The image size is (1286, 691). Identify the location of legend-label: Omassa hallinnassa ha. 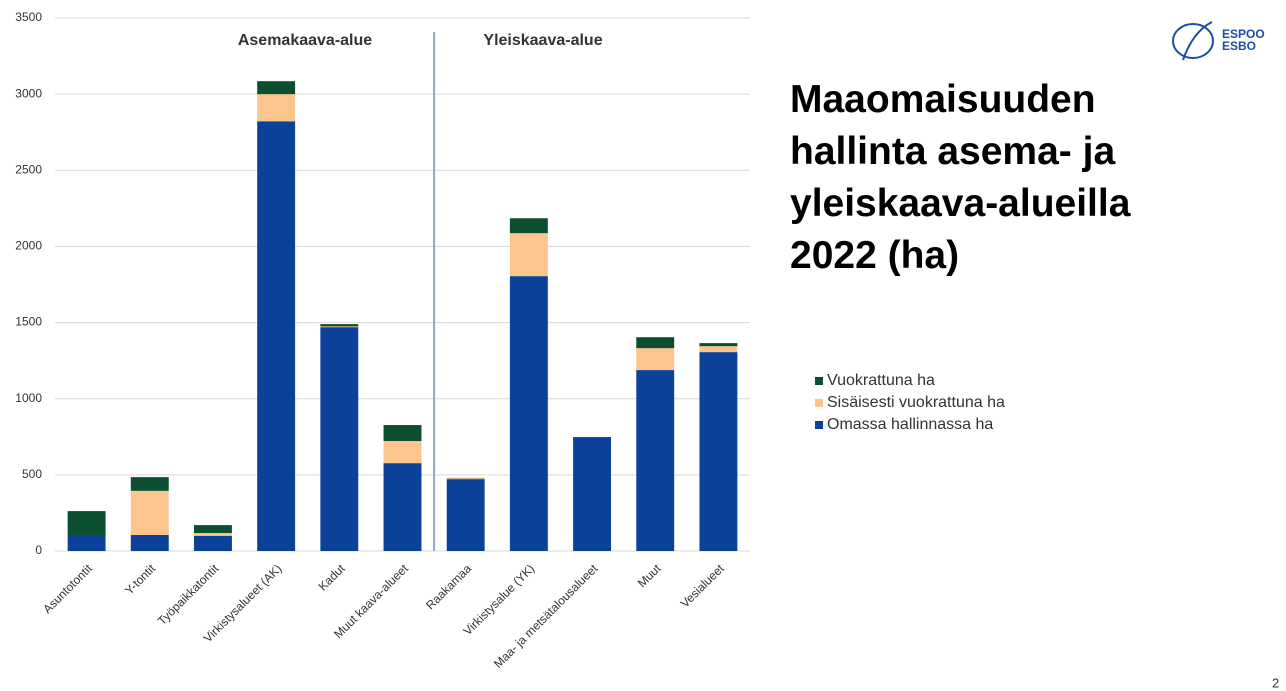
(910, 424).